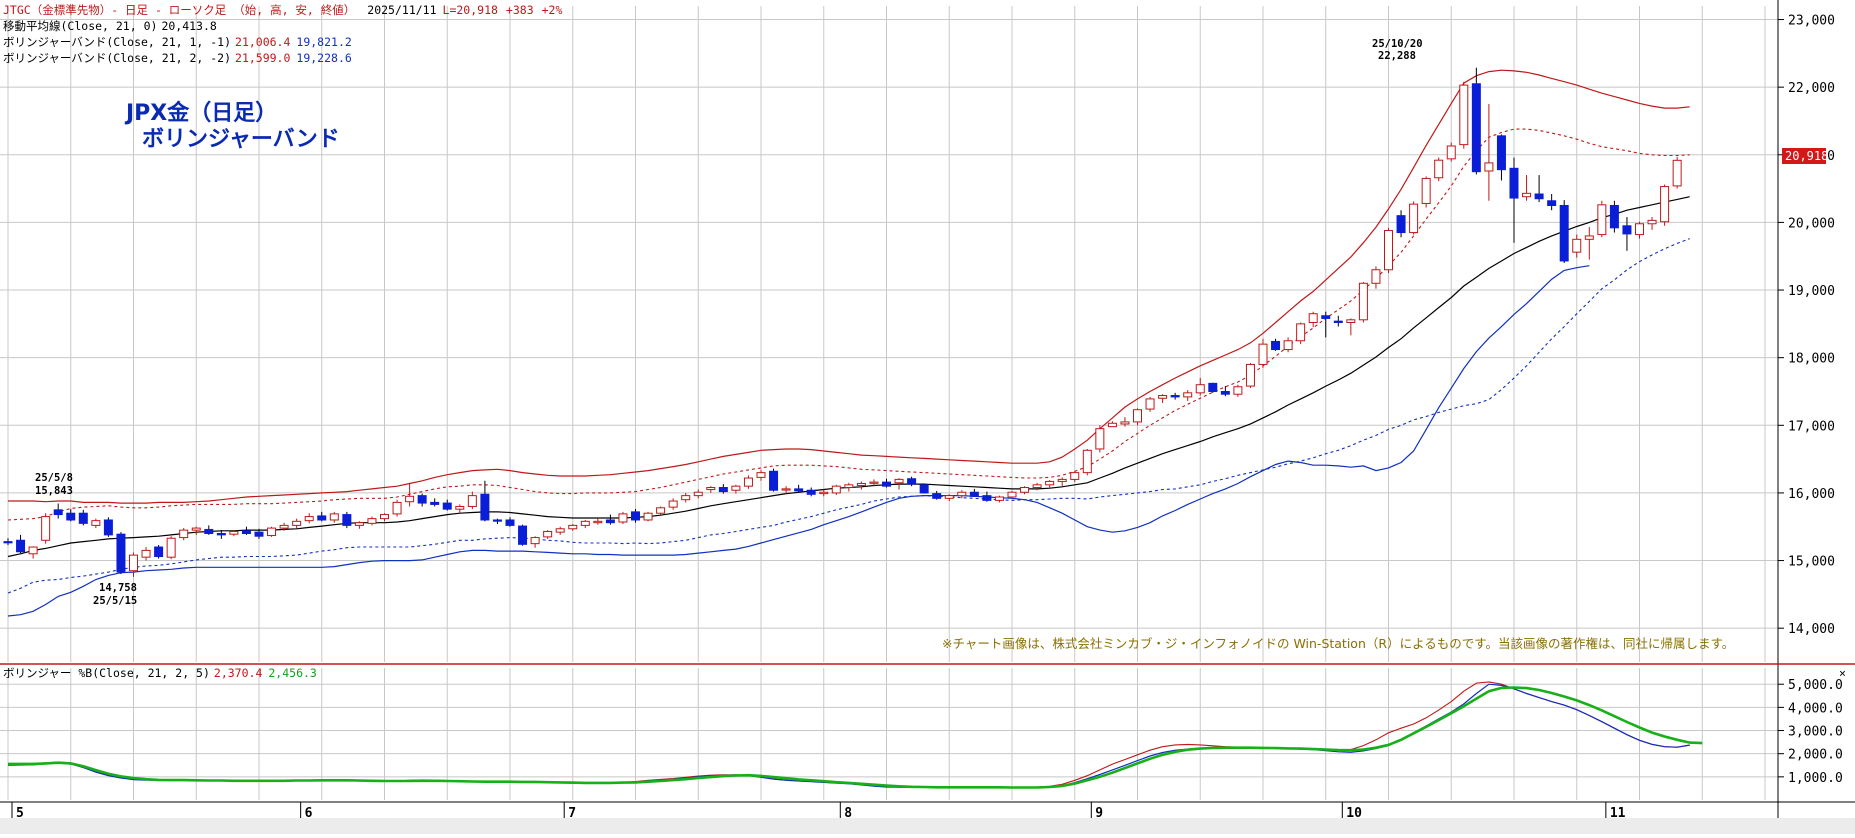  I want to click on chart-title-line1: JPX金（日足）, so click(200, 113).